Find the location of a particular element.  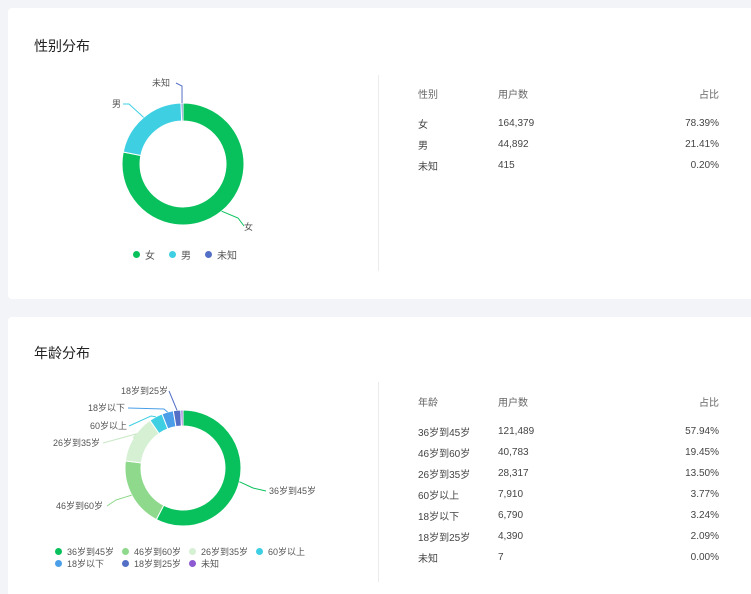

legend-item: 46岁到60岁 is located at coordinates (155, 551).